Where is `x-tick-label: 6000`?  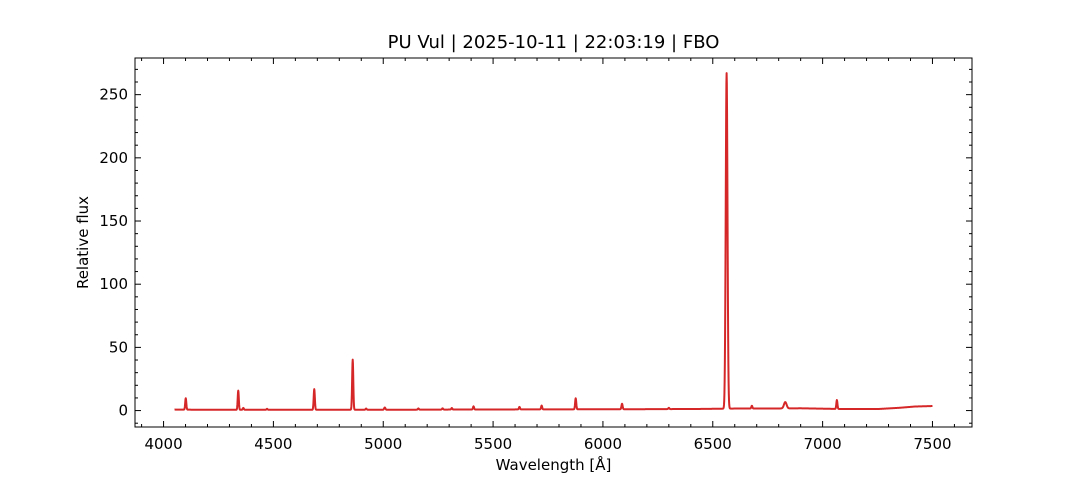
x-tick-label: 6000 is located at coordinates (603, 444).